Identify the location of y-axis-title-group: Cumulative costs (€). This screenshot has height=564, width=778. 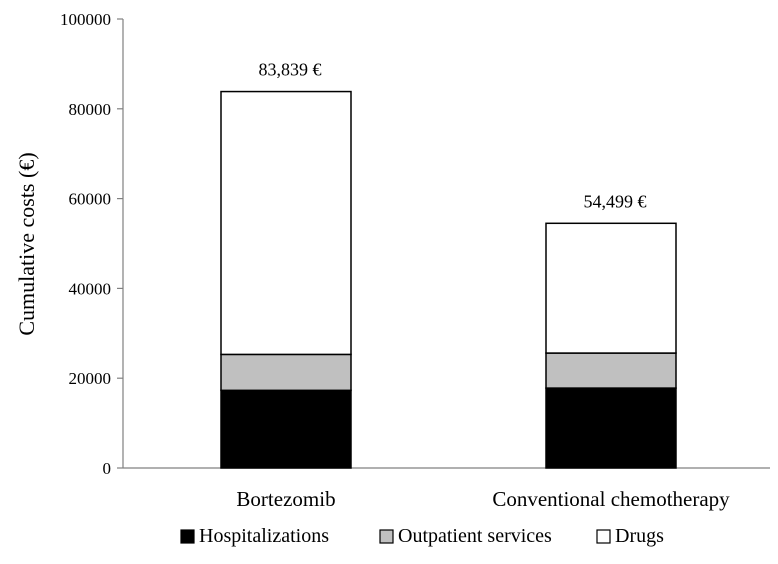
(26, 243).